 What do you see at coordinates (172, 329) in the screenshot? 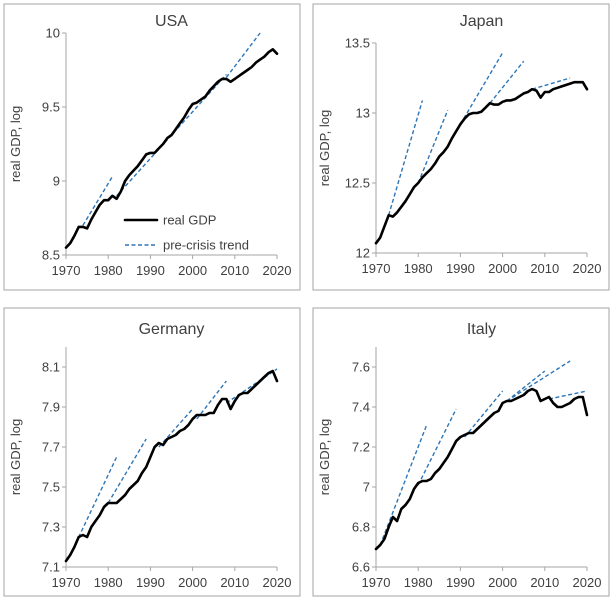
I see `germany-title: Germany` at bounding box center [172, 329].